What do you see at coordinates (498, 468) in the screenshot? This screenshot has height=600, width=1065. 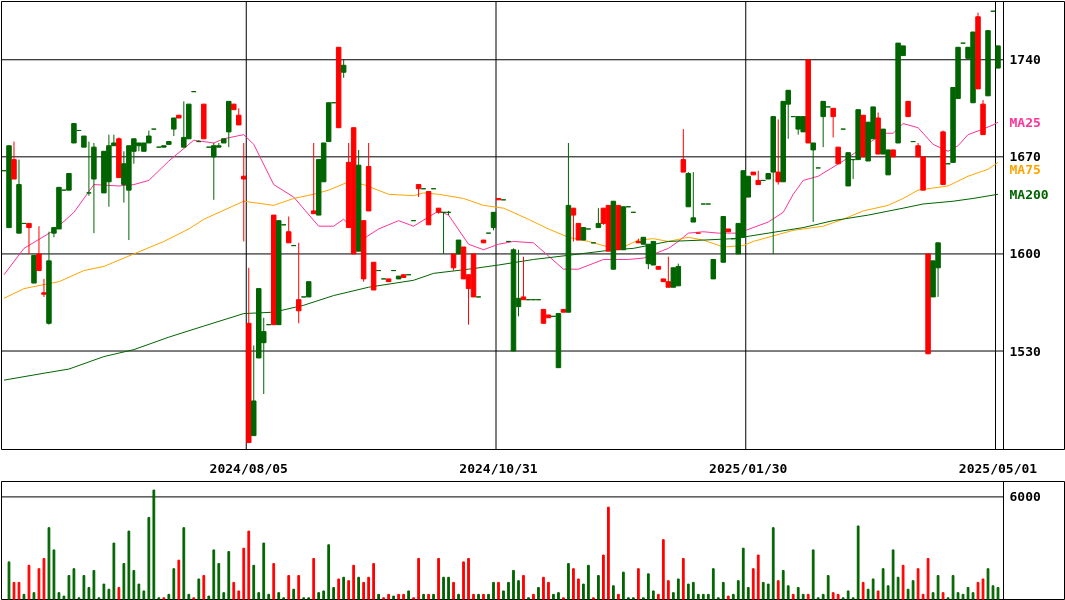 I see `x-tick-label: 2024/10/31` at bounding box center [498, 468].